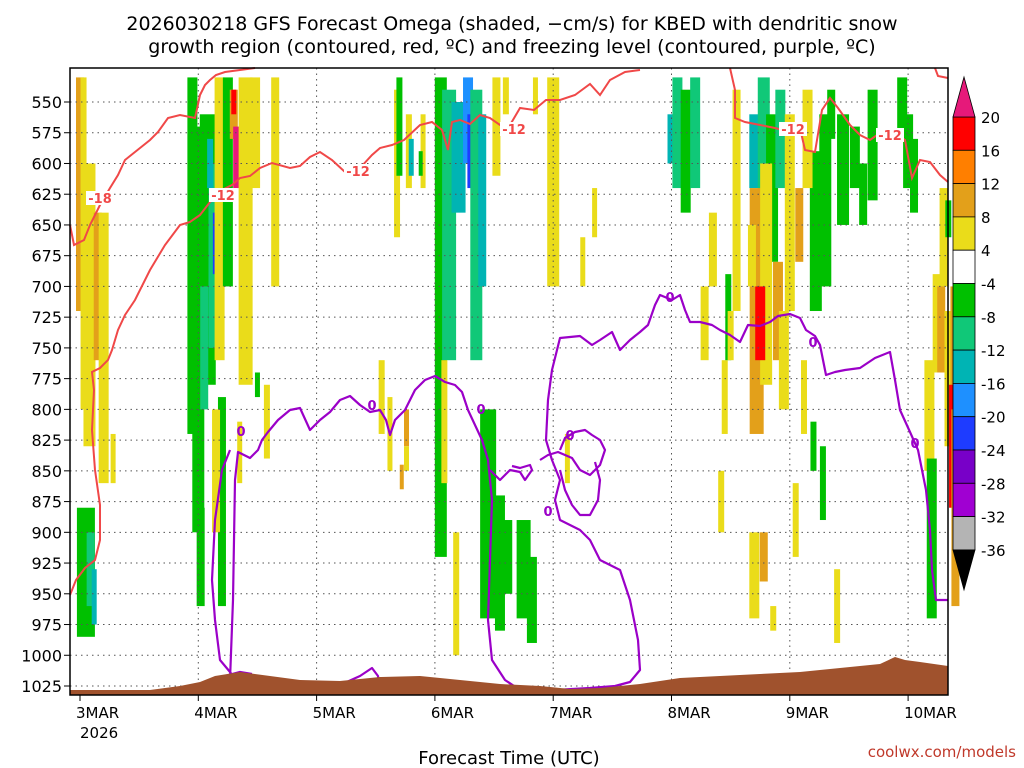 This screenshot has width=1024, height=768. I want to click on terrain-fill, so click(509, 676).